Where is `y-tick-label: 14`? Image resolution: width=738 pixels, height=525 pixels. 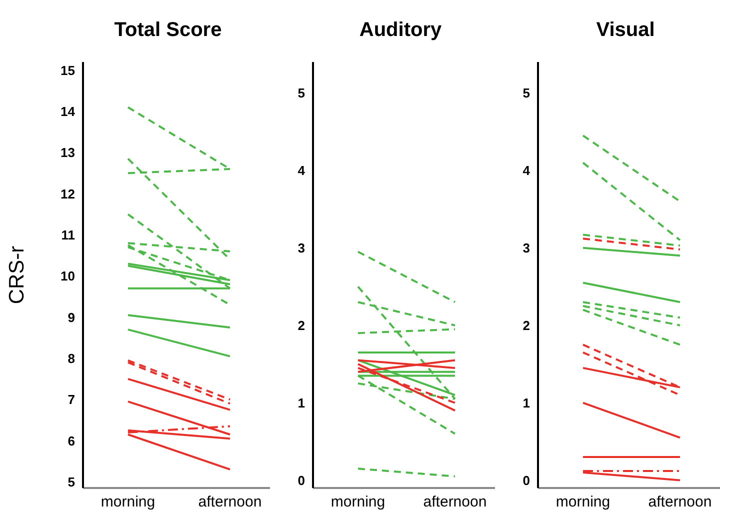
y-tick-label: 14 is located at coordinates (68, 112).